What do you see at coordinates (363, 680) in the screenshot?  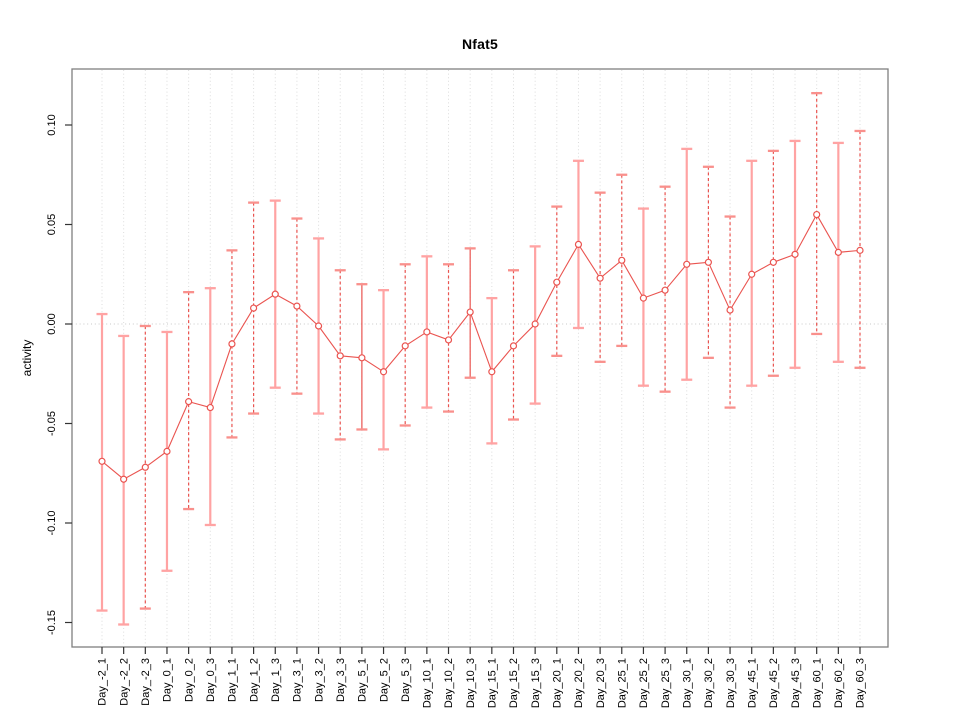 I see `x-tick-label: Day_5_1` at bounding box center [363, 680].